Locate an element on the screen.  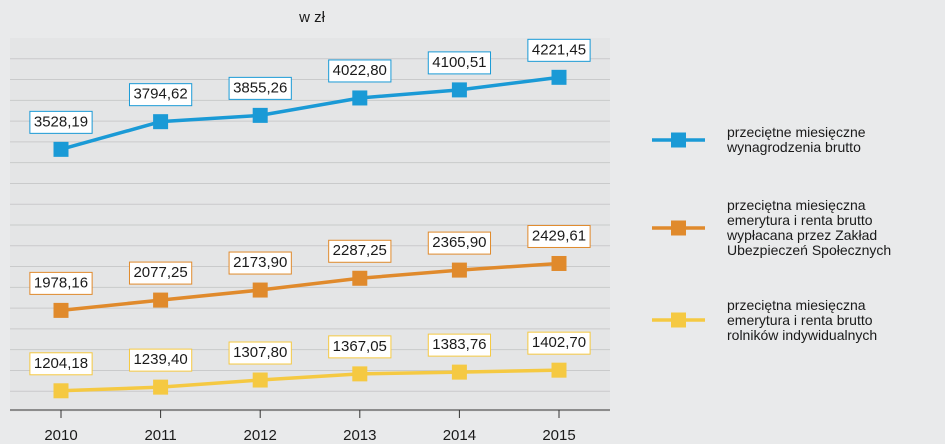
data-label: 4221,45 is located at coordinates (559, 50).